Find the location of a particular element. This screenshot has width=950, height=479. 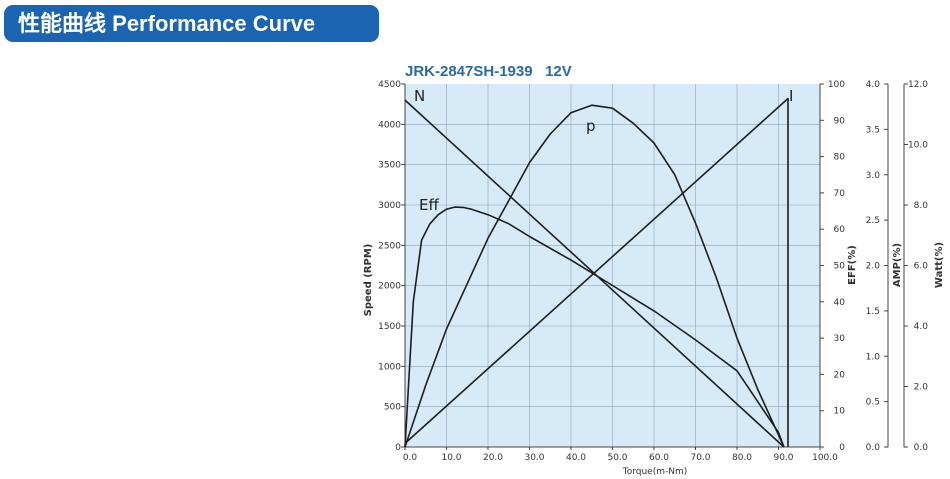

curve-label-i: I is located at coordinates (791, 96).